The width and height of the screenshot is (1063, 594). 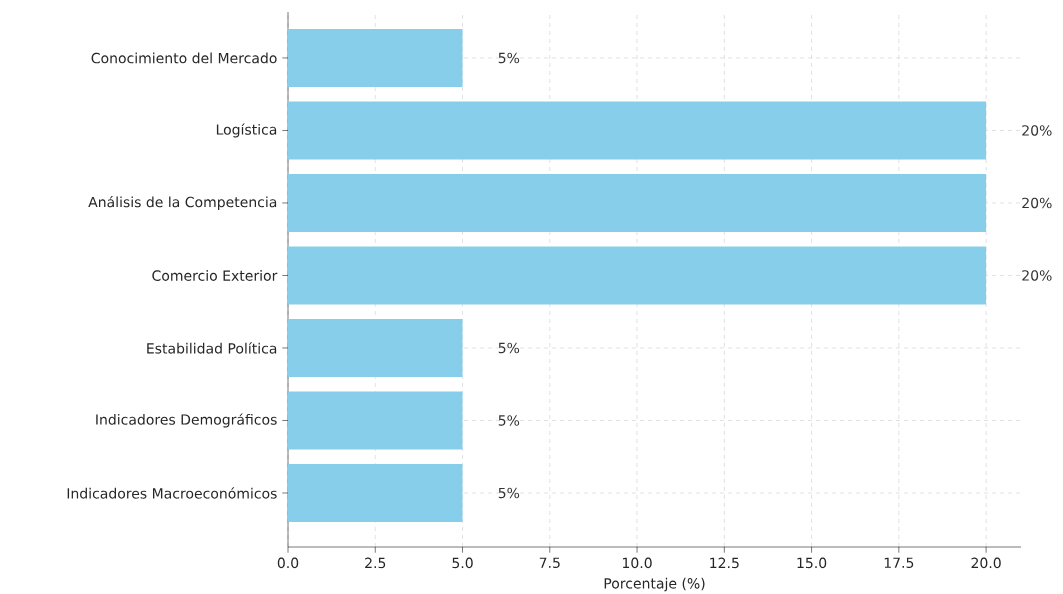 What do you see at coordinates (172, 493) in the screenshot?
I see `y-tick-label: Indicadores Macroeconómicos` at bounding box center [172, 493].